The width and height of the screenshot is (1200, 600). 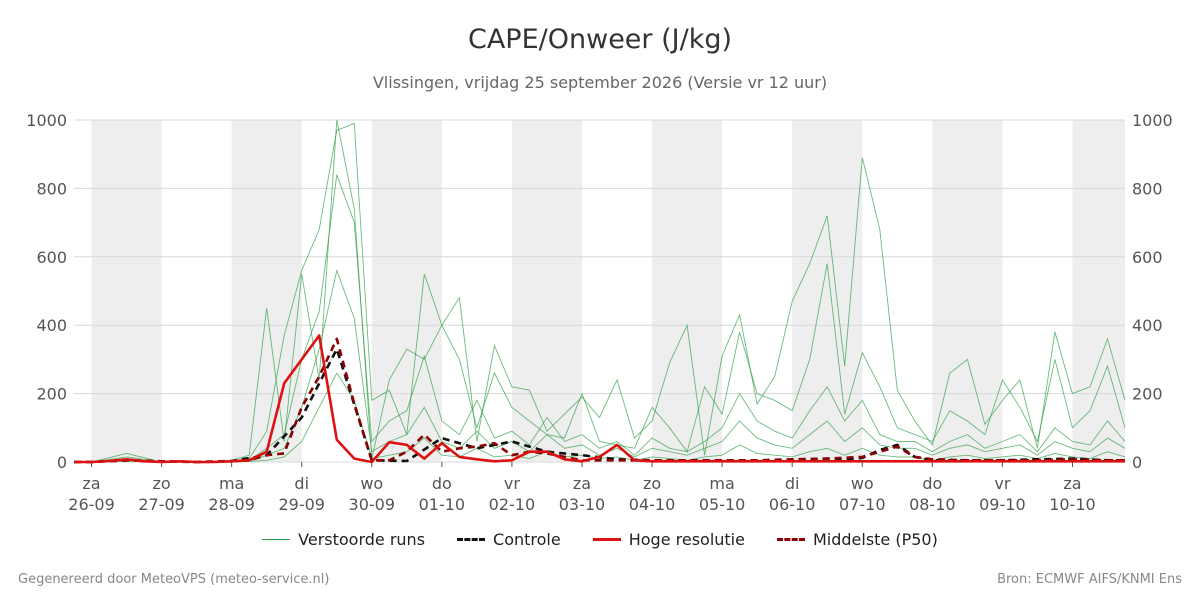 What do you see at coordinates (442, 483) in the screenshot?
I see `x-tick-day-5: do` at bounding box center [442, 483].